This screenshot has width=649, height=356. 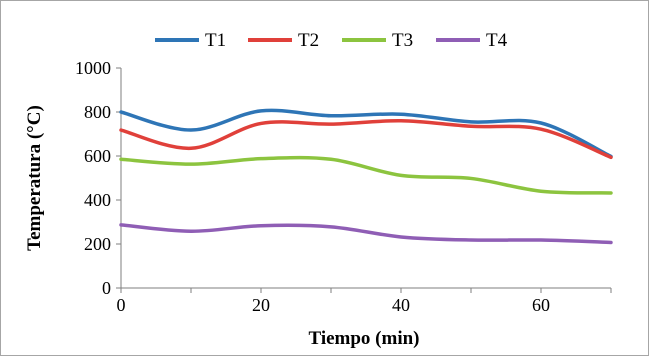 What do you see at coordinates (215, 40) in the screenshot?
I see `legend-label-t1: T1` at bounding box center [215, 40].